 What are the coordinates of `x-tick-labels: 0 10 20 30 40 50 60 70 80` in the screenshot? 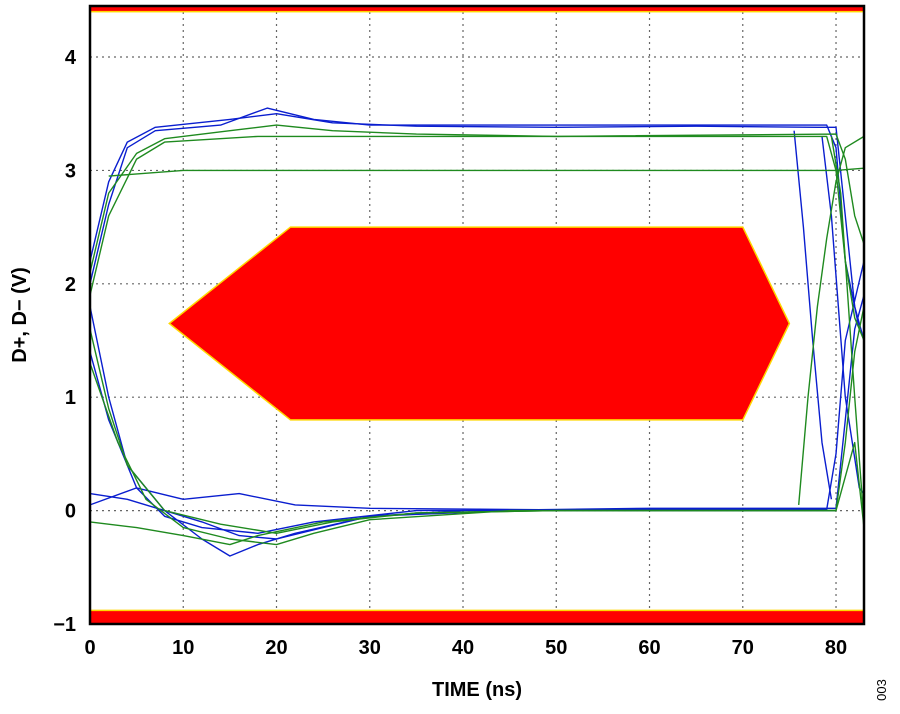 It's located at (465, 648).